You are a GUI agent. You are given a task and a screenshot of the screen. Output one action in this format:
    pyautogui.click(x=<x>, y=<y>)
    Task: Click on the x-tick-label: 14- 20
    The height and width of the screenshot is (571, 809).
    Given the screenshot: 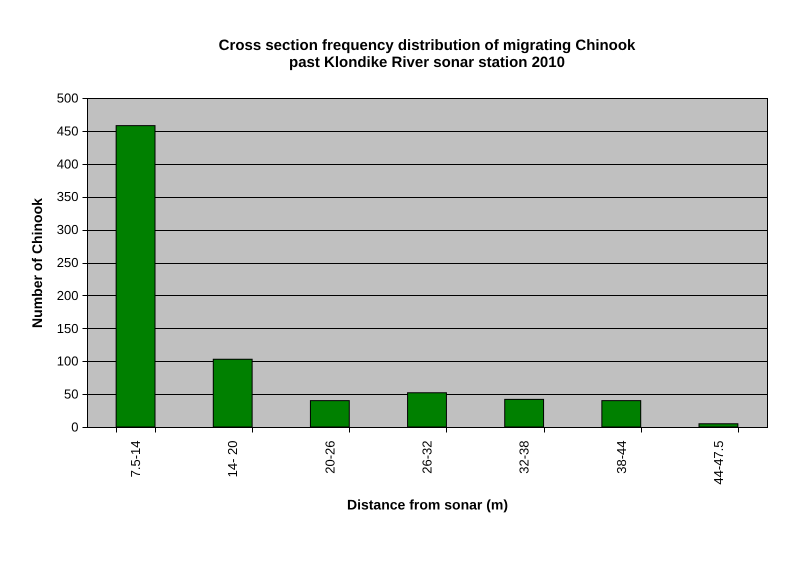 What is the action you would take?
    pyautogui.click(x=232, y=459)
    